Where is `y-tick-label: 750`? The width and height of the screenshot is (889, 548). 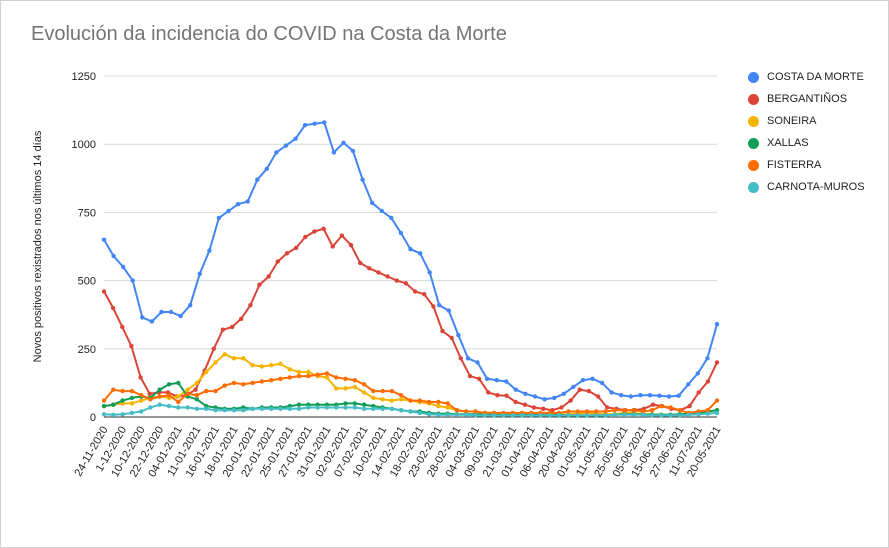 y-tick-label: 750 is located at coordinates (87, 213).